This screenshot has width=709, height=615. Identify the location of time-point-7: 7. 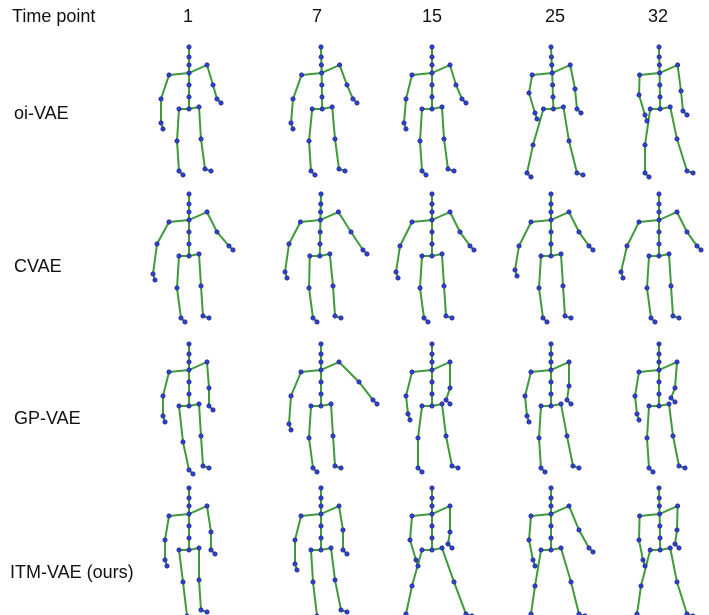
(317, 16).